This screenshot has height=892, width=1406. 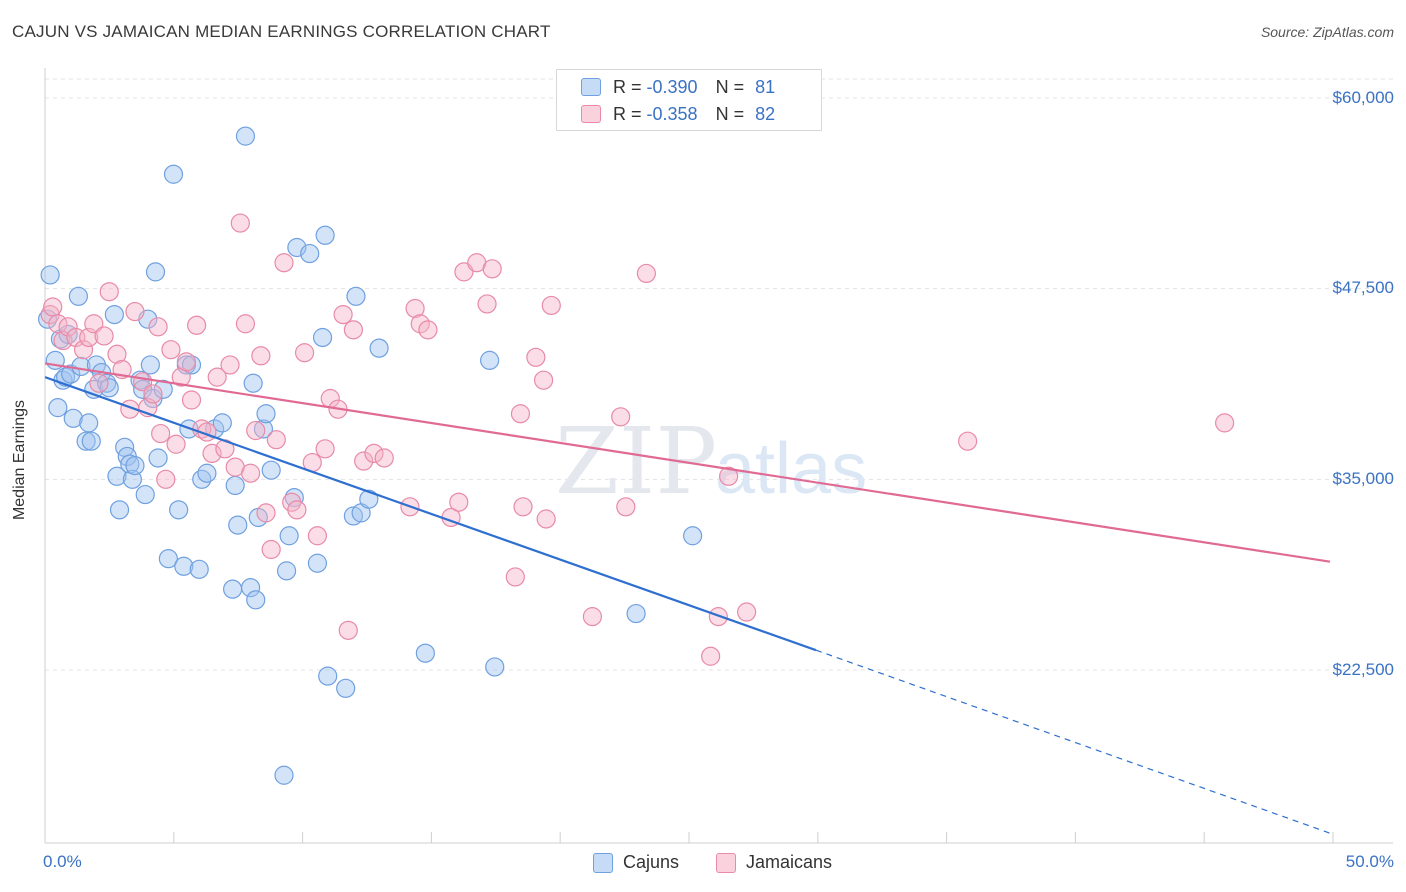 What do you see at coordinates (651, 862) in the screenshot?
I see `series-label-cajuns: Cajuns` at bounding box center [651, 862].